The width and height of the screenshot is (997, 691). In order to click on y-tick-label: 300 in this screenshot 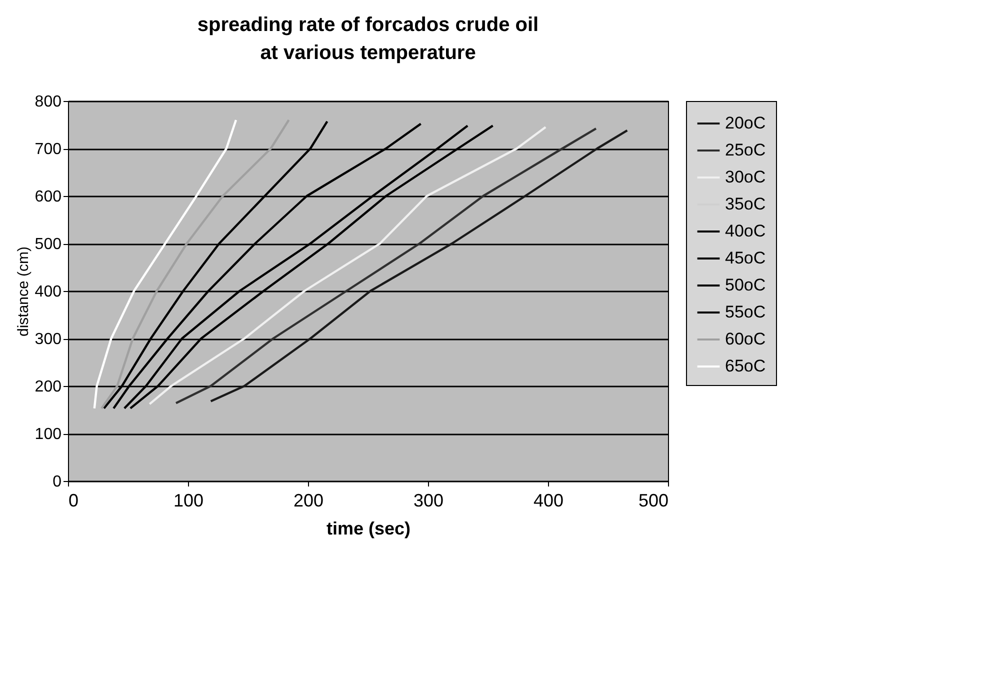, I will do `click(48, 339)`.